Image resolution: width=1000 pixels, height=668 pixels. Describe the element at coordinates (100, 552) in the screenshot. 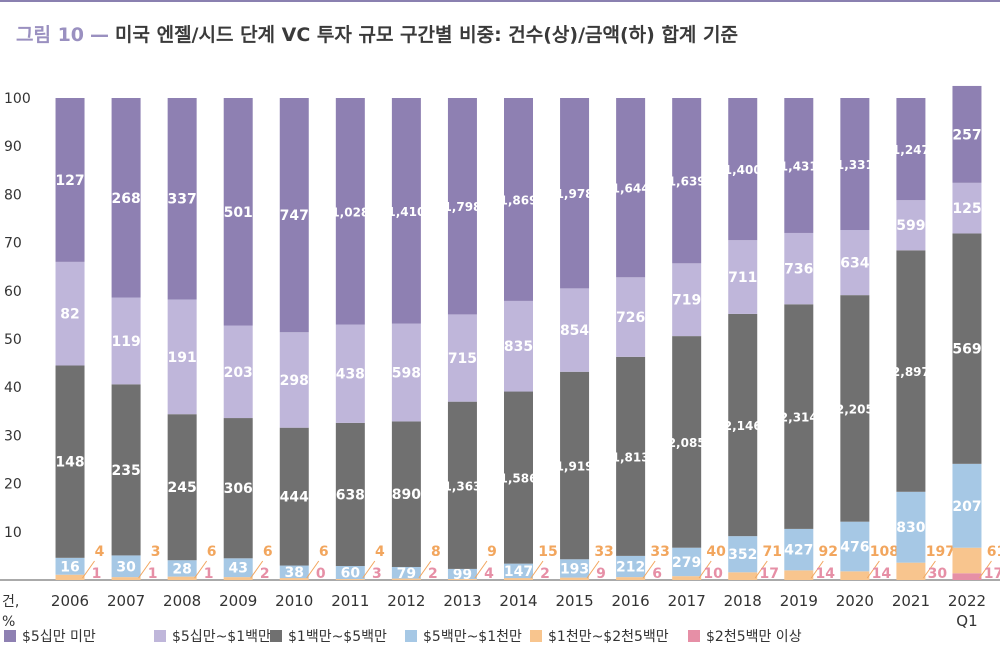

I see `data-label-outside: 4` at that location.